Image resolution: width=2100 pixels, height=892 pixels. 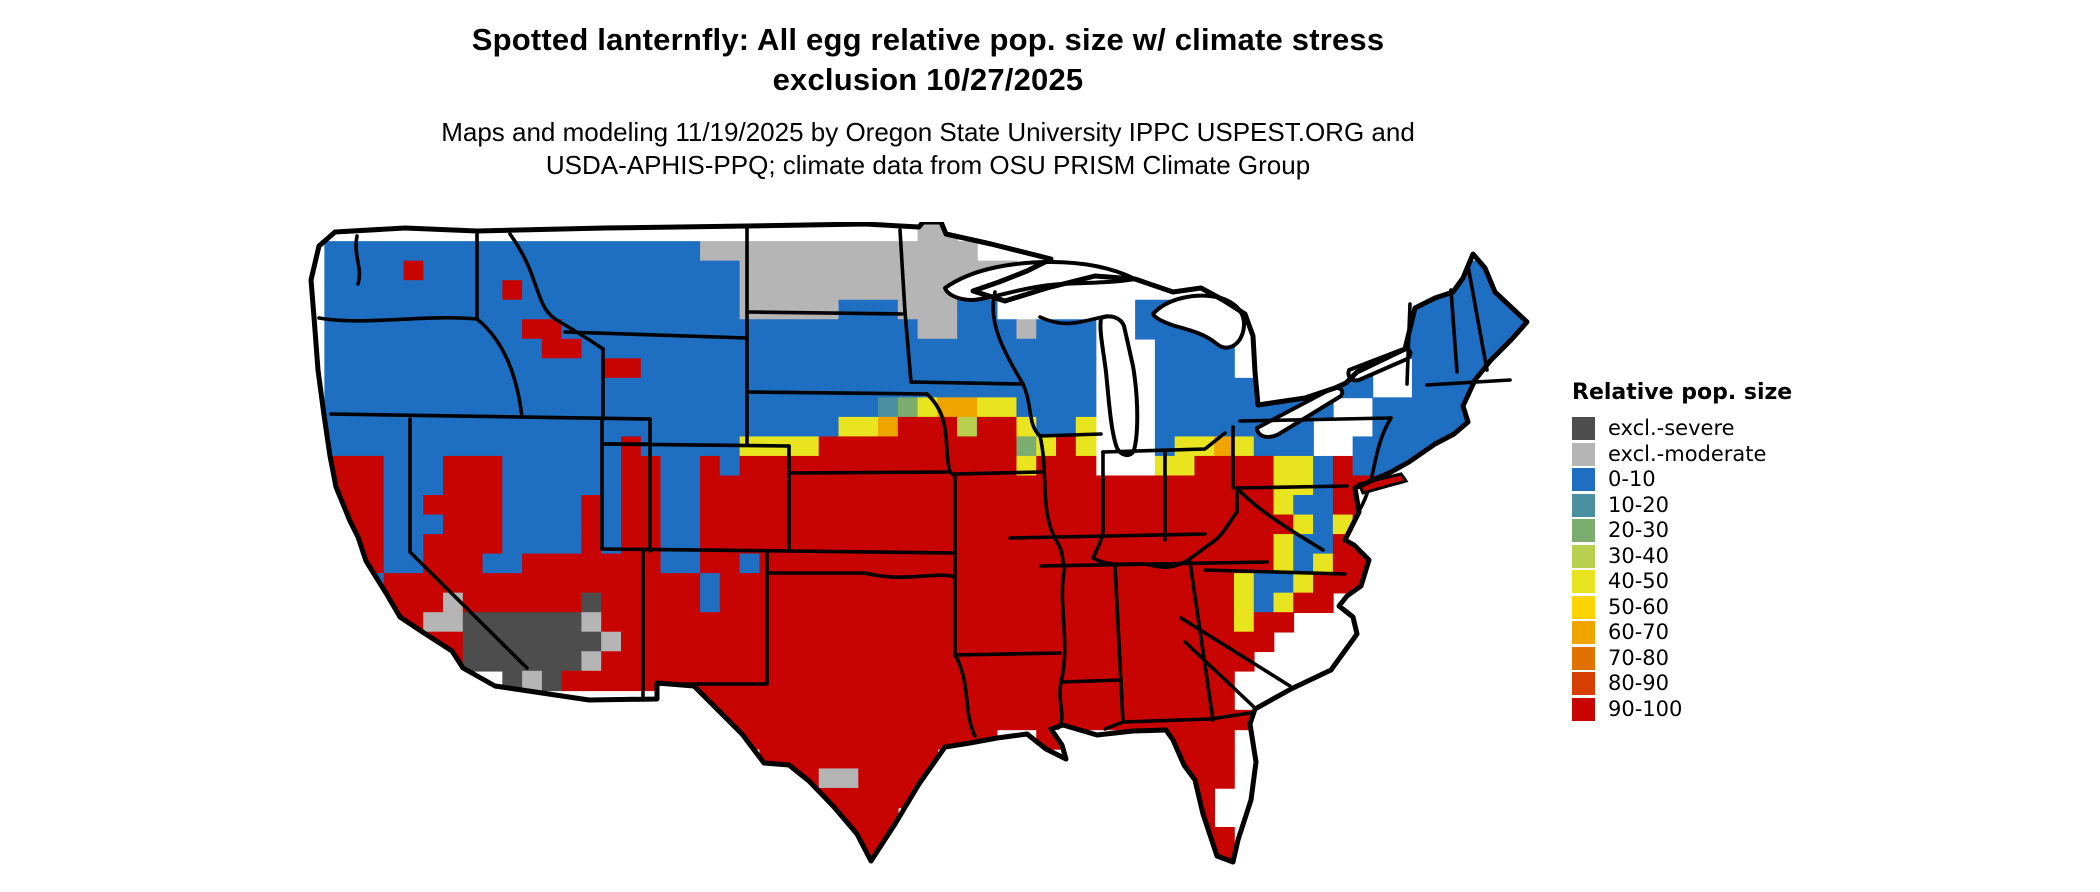 I want to click on lake-michigan-icon, so click(x=1119, y=385).